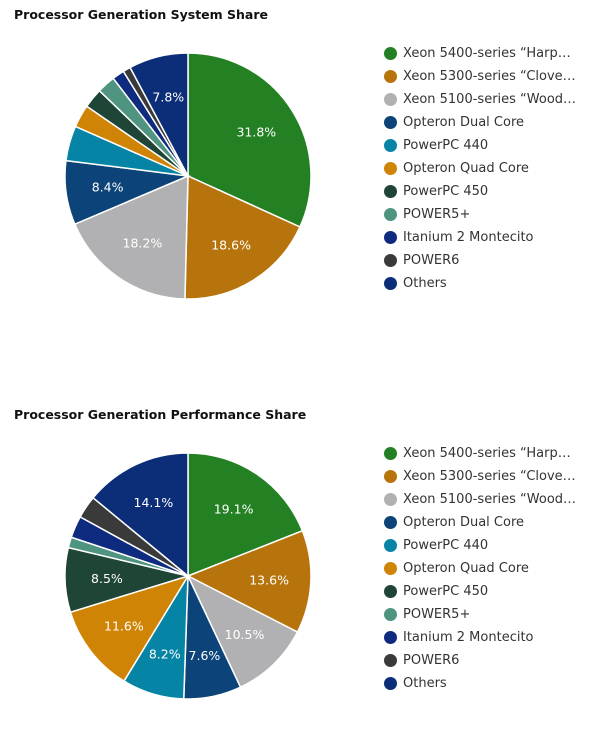 This screenshot has width=599, height=740. What do you see at coordinates (231, 244) in the screenshot?
I see `slice-data-label: 18.6%` at bounding box center [231, 244].